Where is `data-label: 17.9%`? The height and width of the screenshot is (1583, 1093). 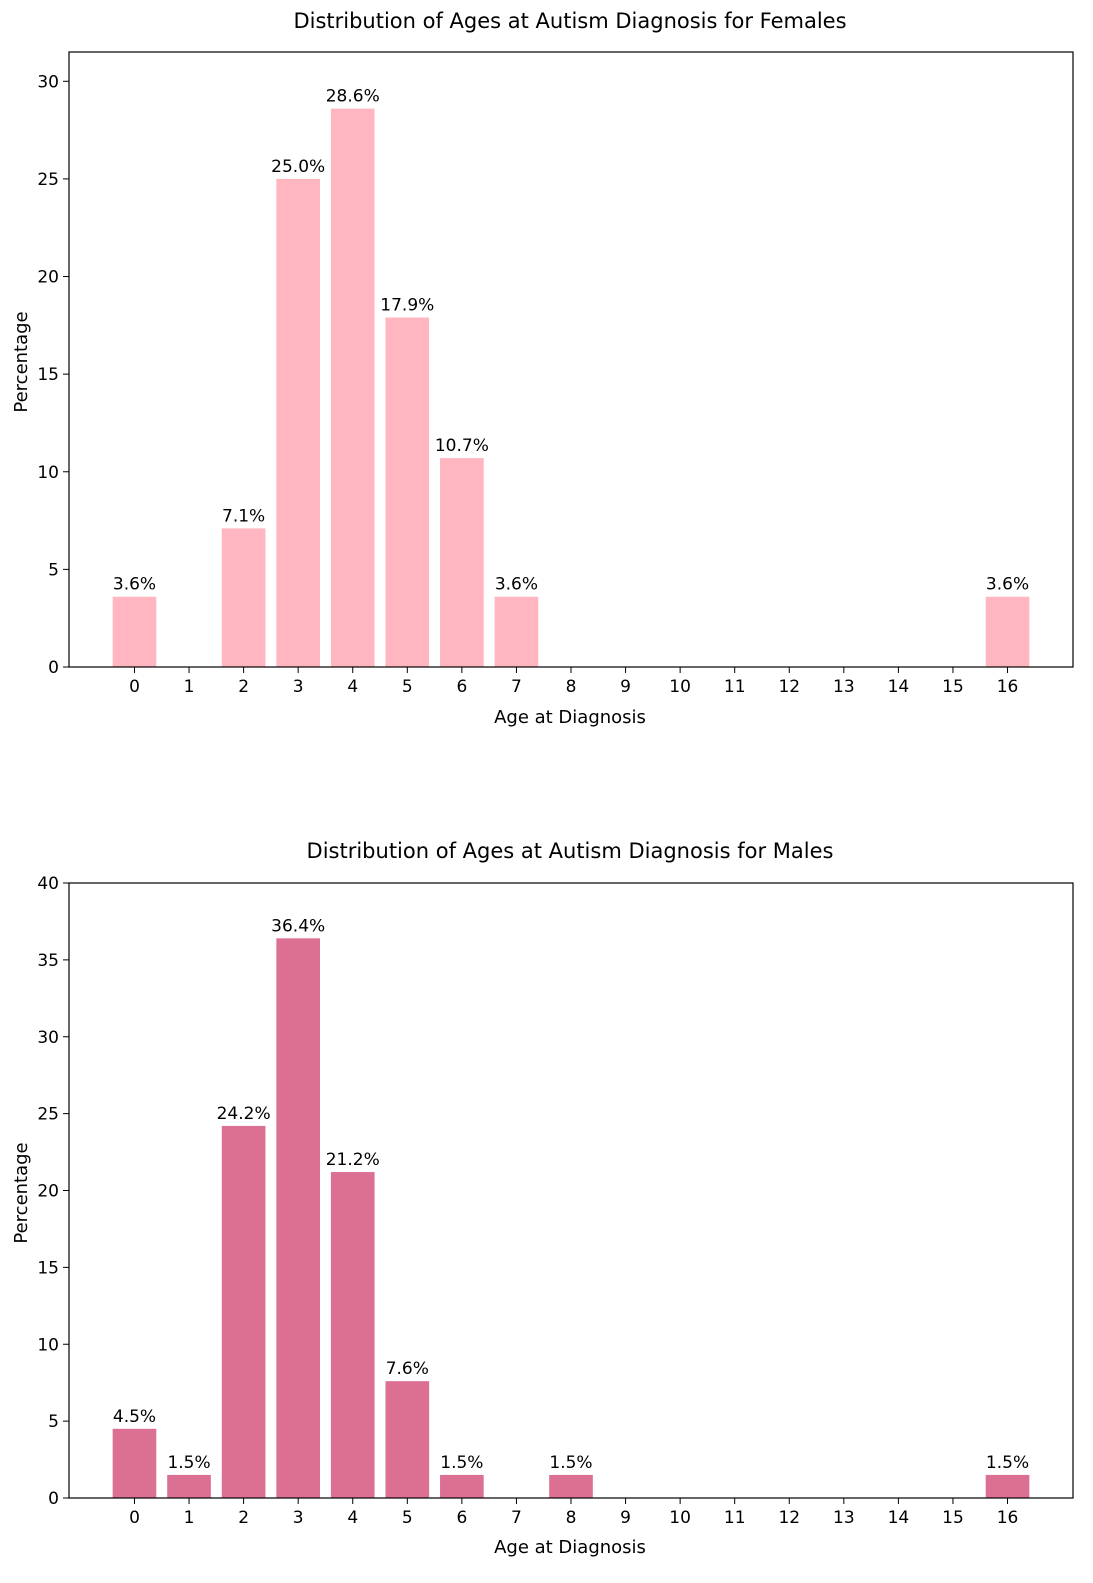 data-label: 17.9% is located at coordinates (407, 306).